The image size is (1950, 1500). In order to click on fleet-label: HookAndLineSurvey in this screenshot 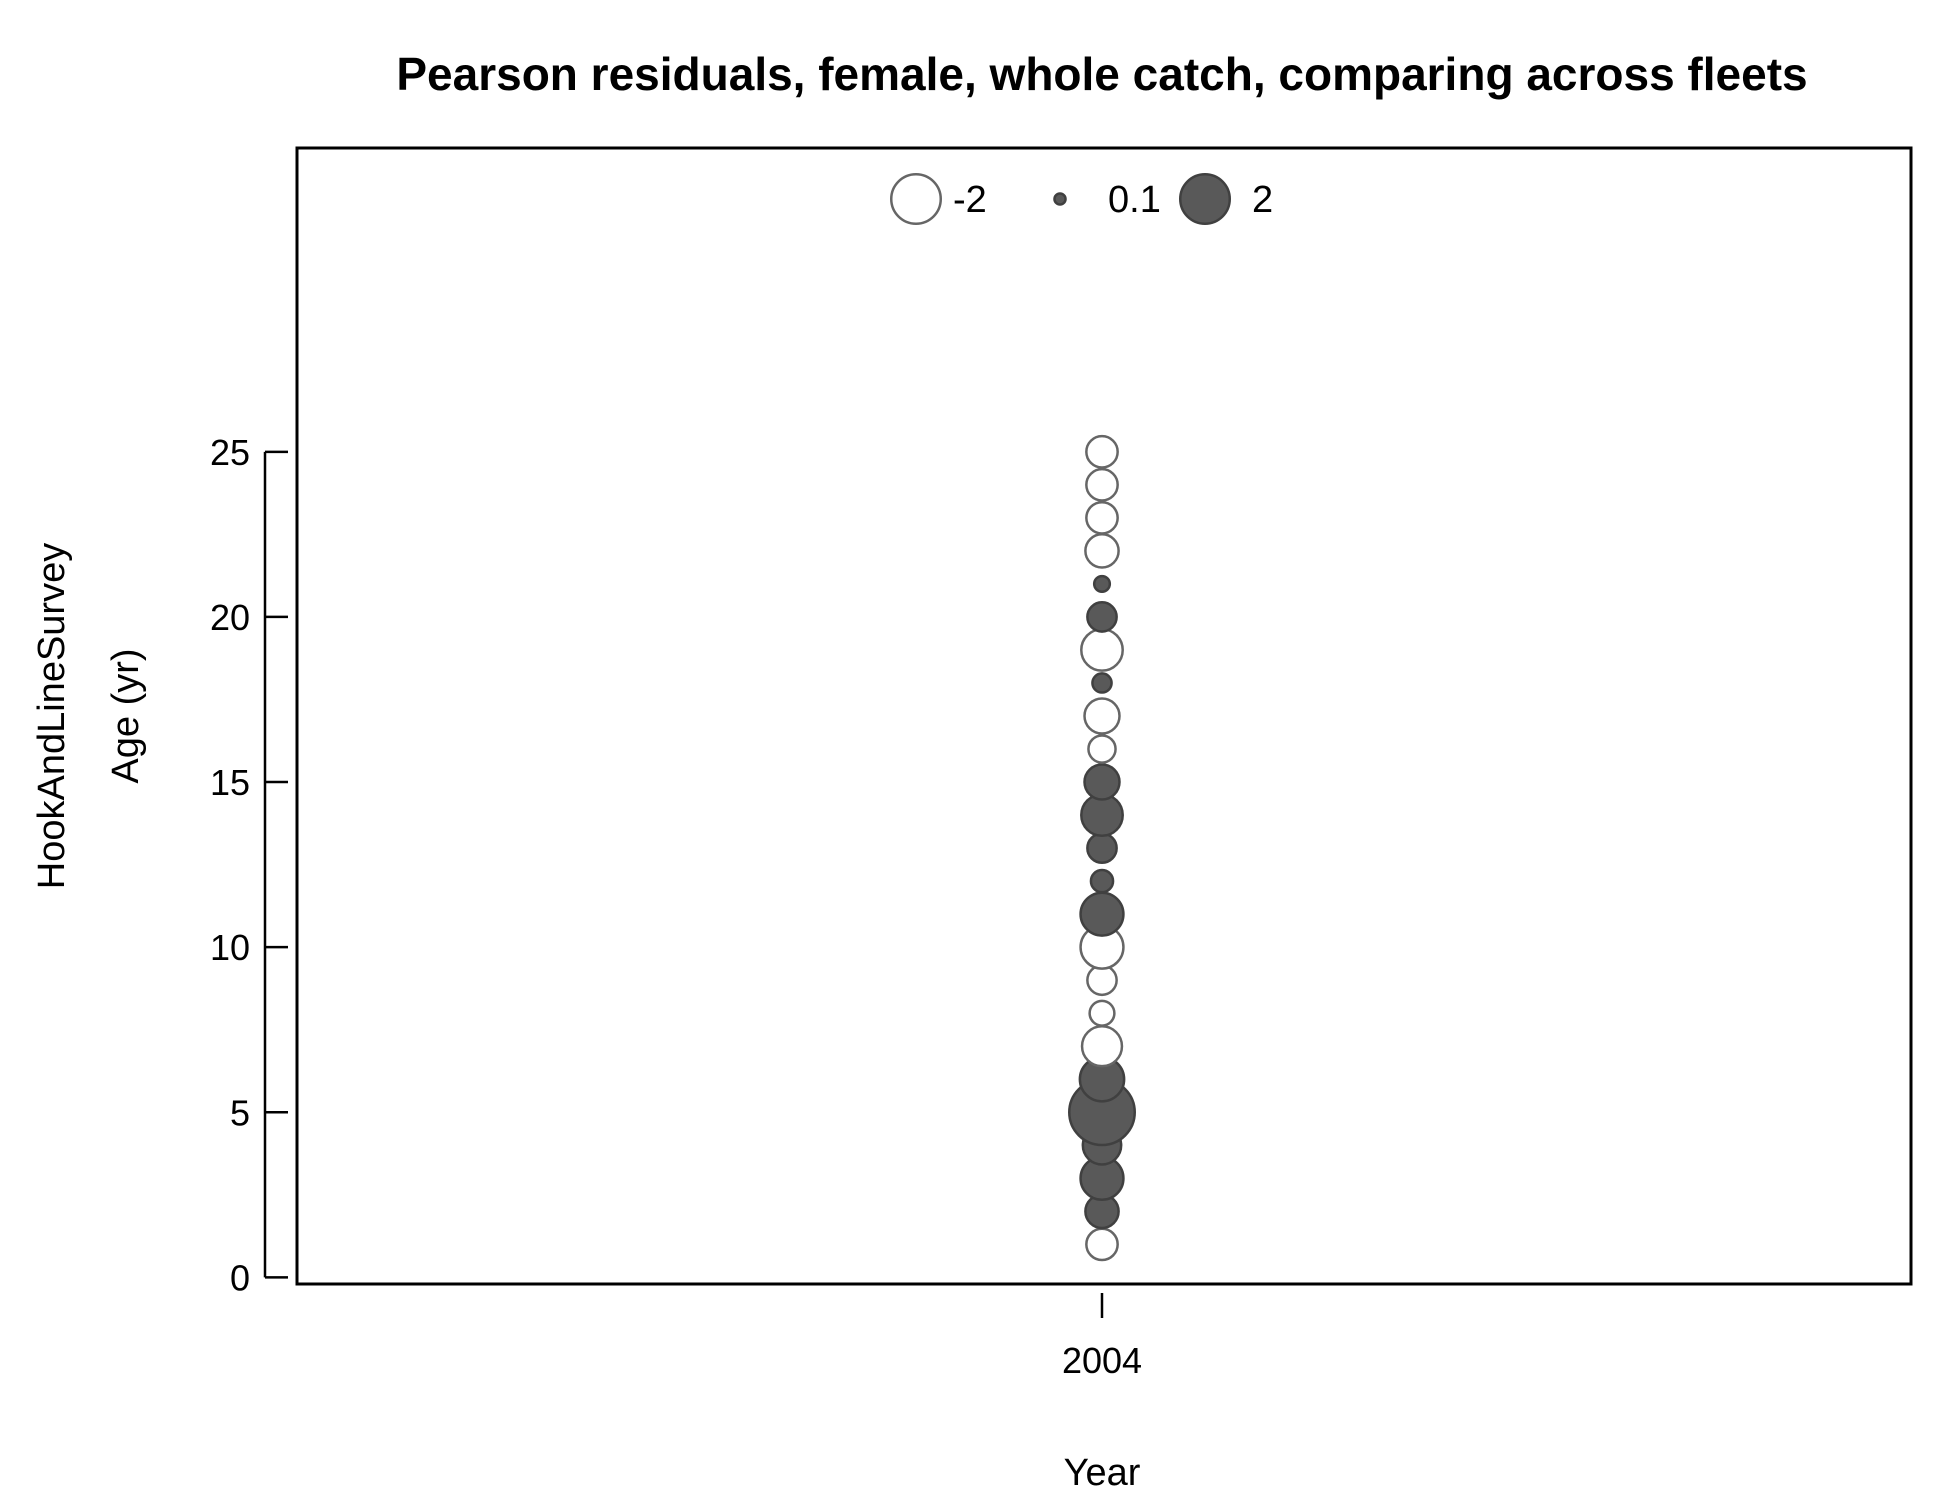, I will do `click(52, 716)`.